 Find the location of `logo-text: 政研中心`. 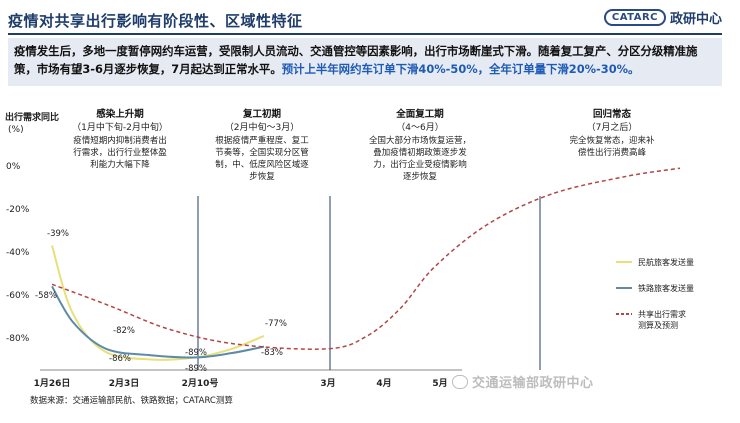

logo-text: 政研中心 is located at coordinates (695, 19).